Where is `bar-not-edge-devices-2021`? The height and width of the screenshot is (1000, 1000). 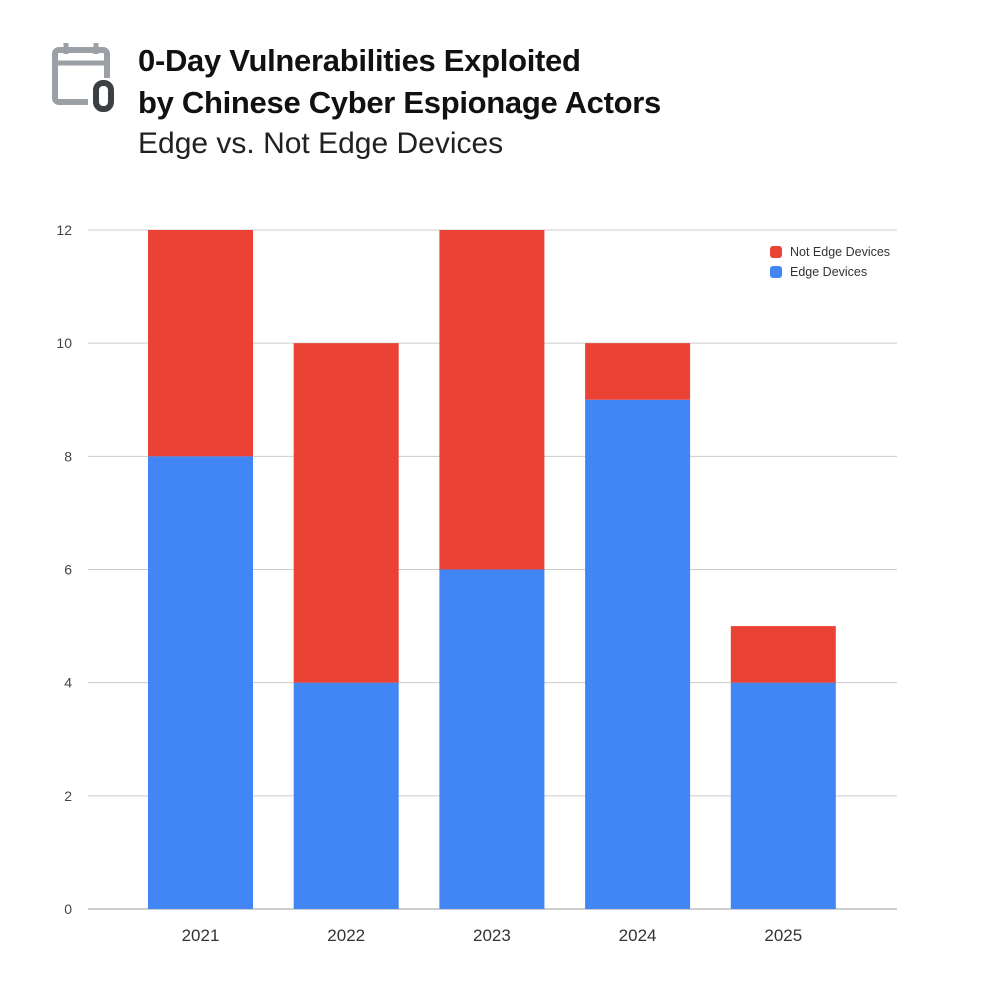
bar-not-edge-devices-2021 is located at coordinates (200, 343).